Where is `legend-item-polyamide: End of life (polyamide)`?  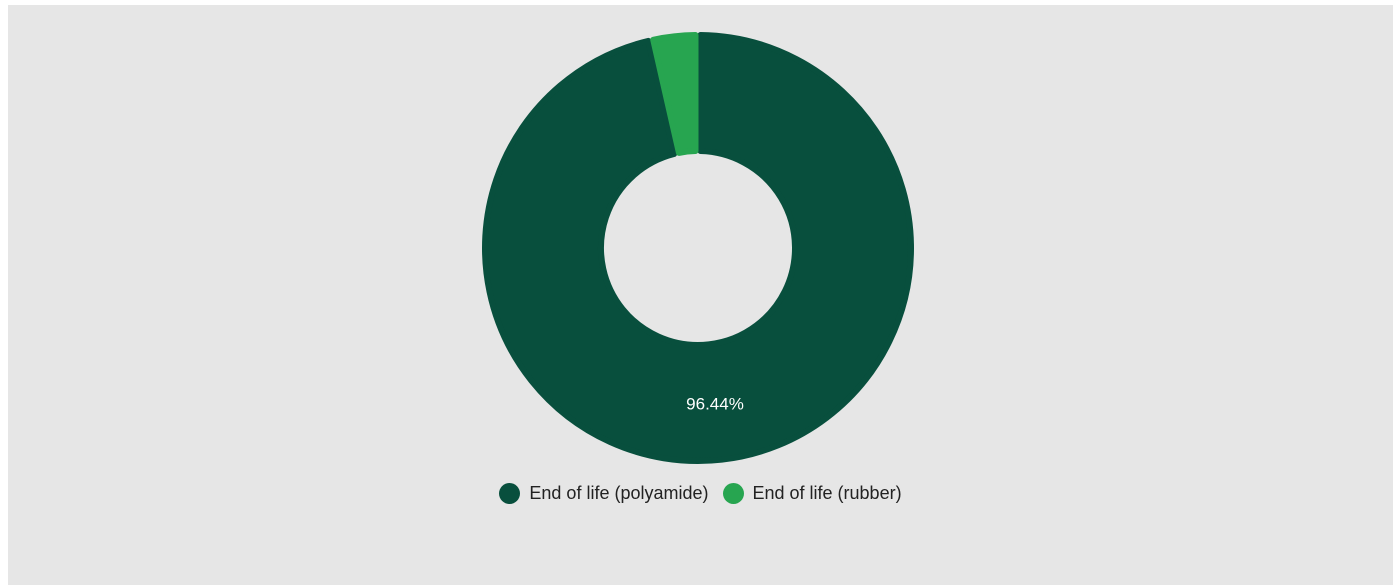
legend-item-polyamide: End of life (polyamide) is located at coordinates (604, 493).